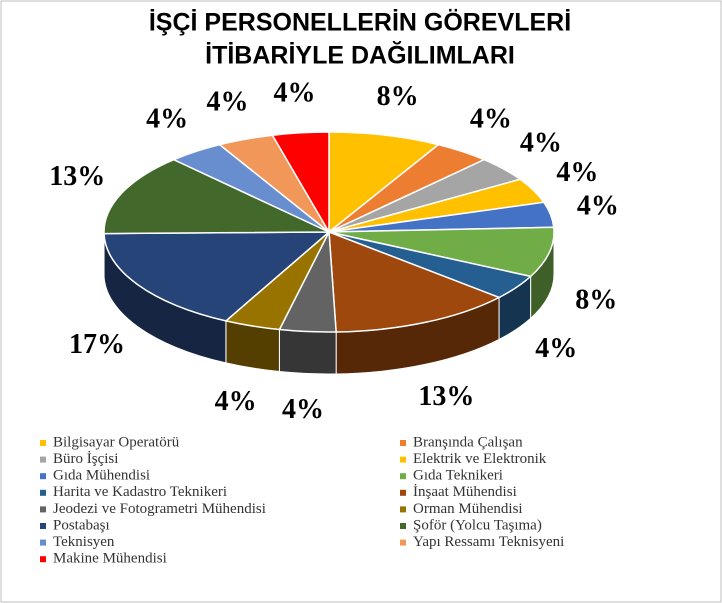  I want to click on legend-label: Gıda Teknikeri, so click(458, 476).